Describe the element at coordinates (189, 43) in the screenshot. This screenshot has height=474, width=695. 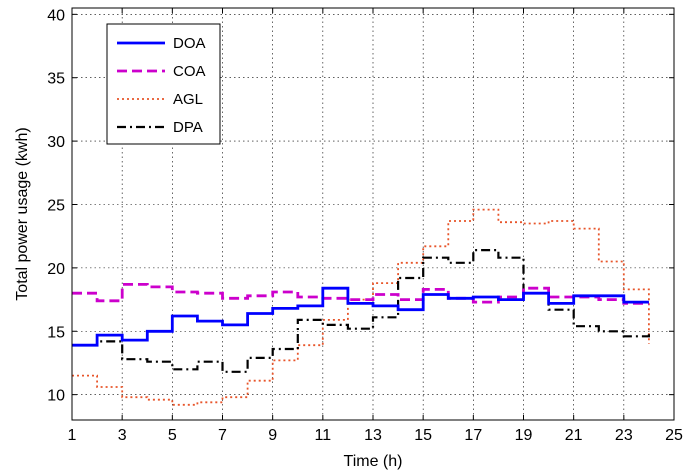
I see `legend-label-doa: DOA` at that location.